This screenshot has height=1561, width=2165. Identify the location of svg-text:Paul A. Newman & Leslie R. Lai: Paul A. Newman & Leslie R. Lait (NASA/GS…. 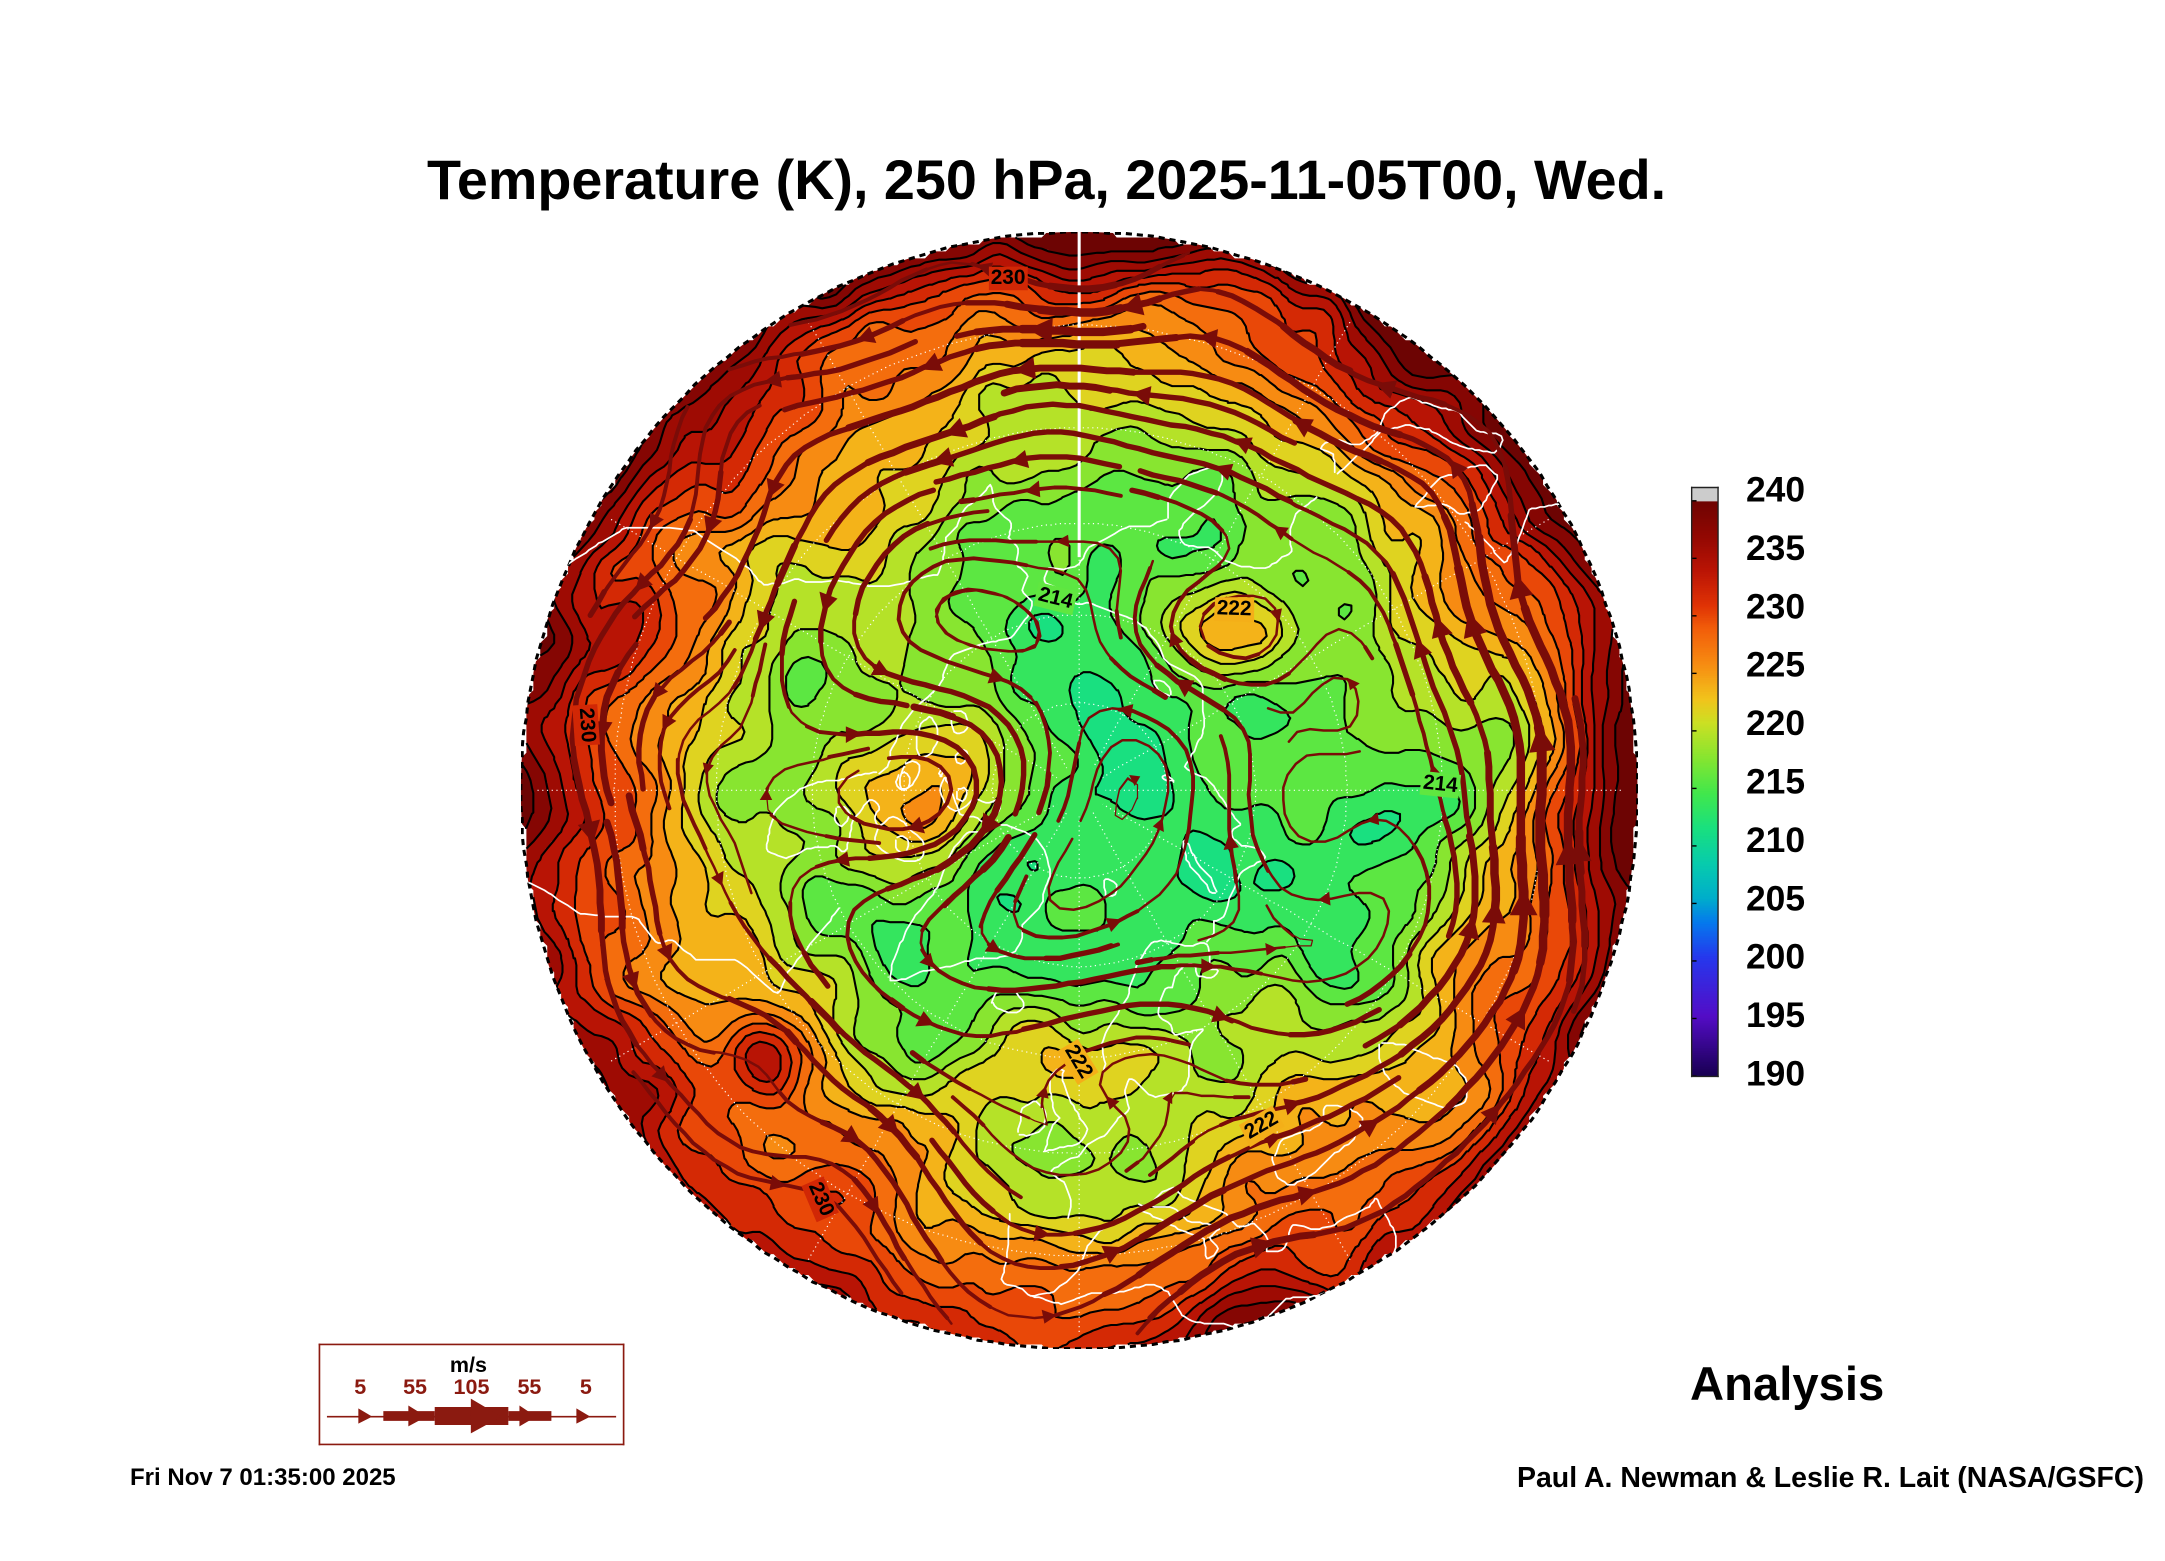
(1830, 1478).